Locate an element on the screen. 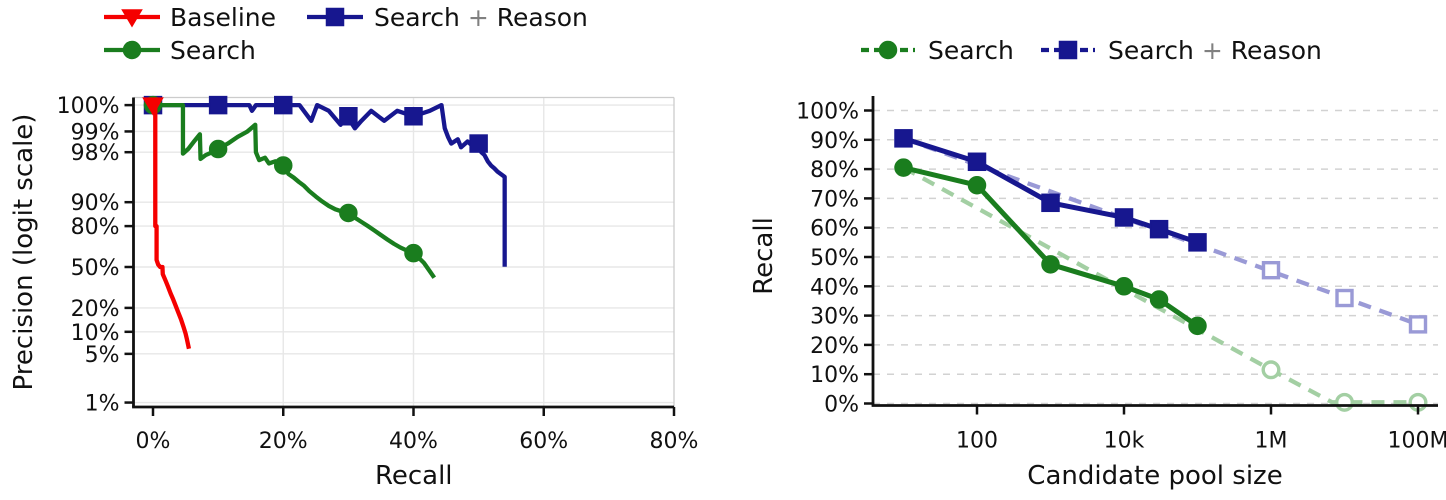  legend-label-baseline: Baseline is located at coordinates (223, 17).